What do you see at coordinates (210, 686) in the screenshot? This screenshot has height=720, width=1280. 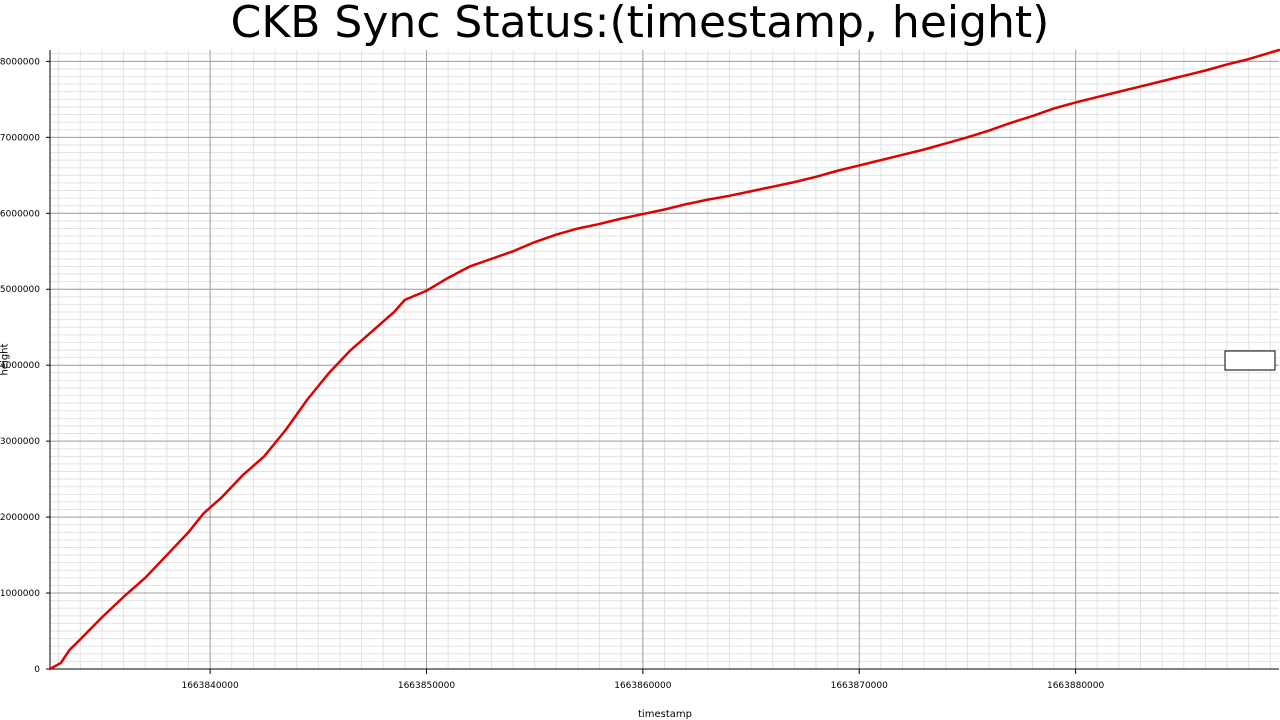 I see `x-tick-label: 1663840000` at bounding box center [210, 686].